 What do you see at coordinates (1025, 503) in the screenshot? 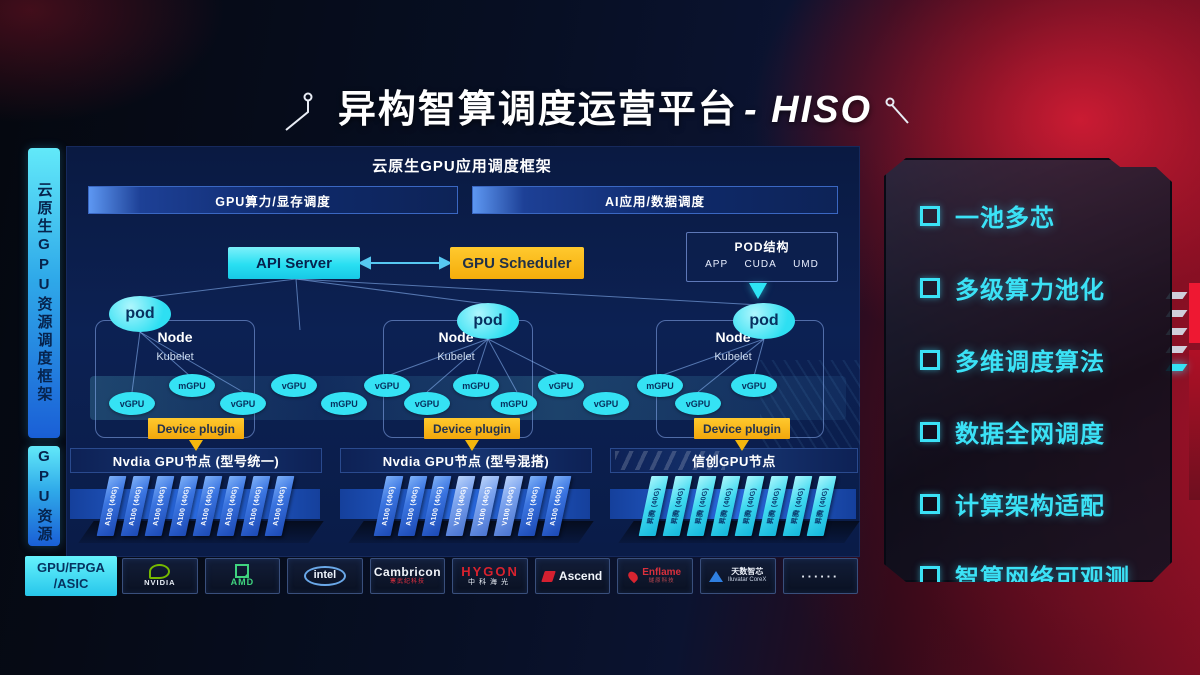
I see `feature-item: 计算架构适配` at bounding box center [1025, 503].